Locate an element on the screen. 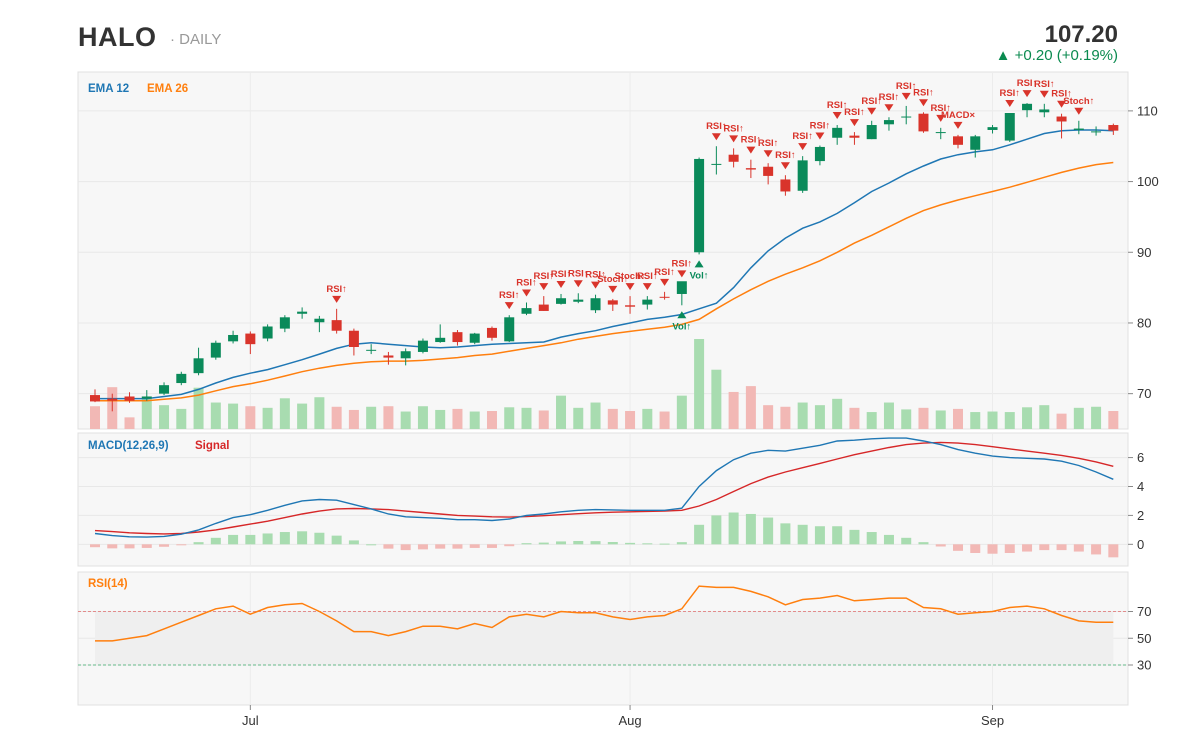 This screenshot has width=1200, height=750. signal-label: MACD× is located at coordinates (958, 115).